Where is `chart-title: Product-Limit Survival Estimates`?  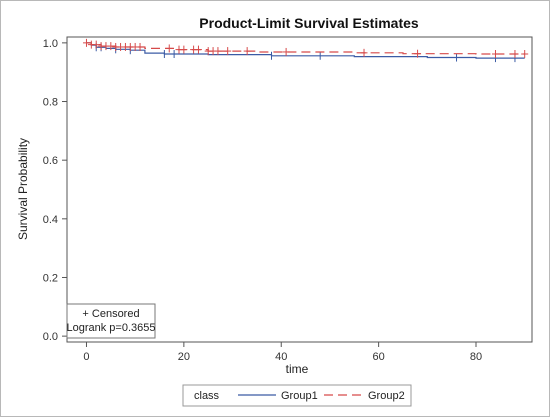
chart-title: Product-Limit Survival Estimates is located at coordinates (309, 23).